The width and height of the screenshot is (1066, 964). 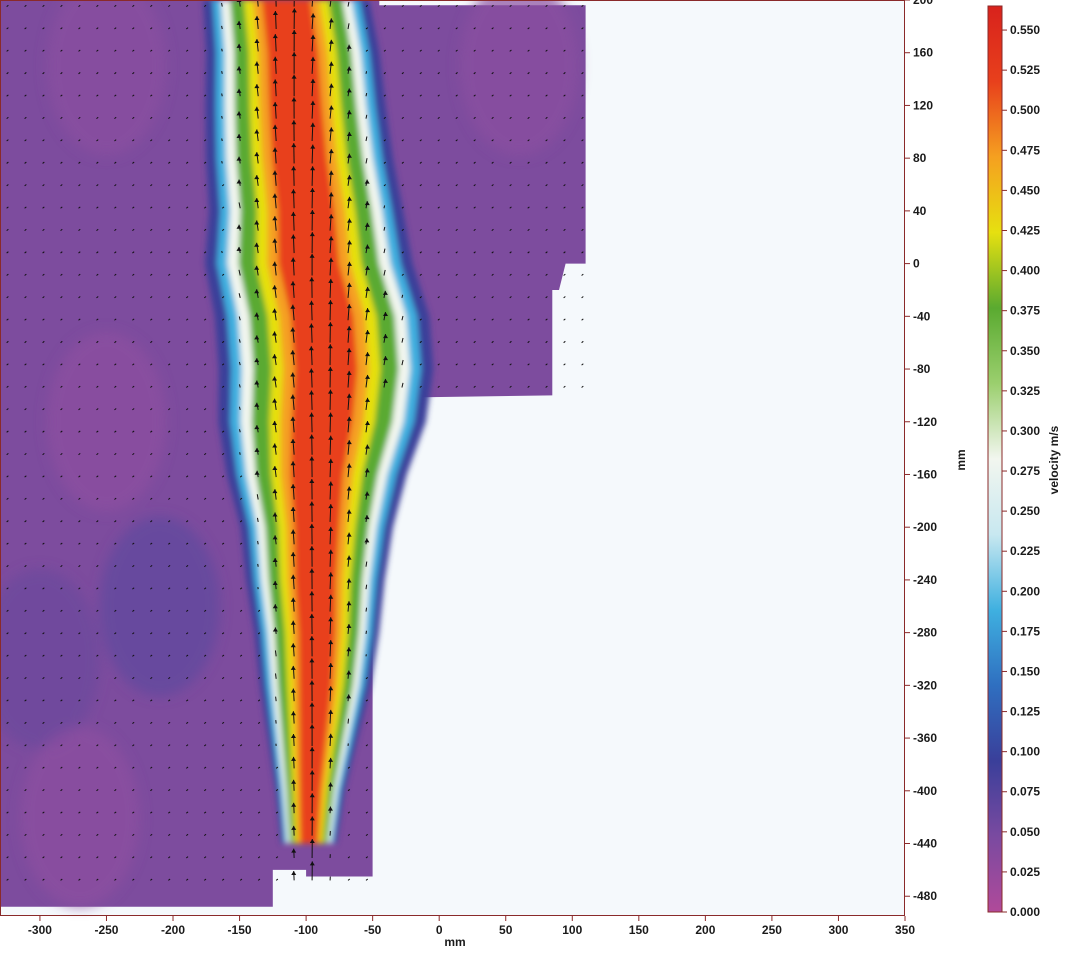 I want to click on colorbar-tick-label: 0.500, so click(x=1025, y=110).